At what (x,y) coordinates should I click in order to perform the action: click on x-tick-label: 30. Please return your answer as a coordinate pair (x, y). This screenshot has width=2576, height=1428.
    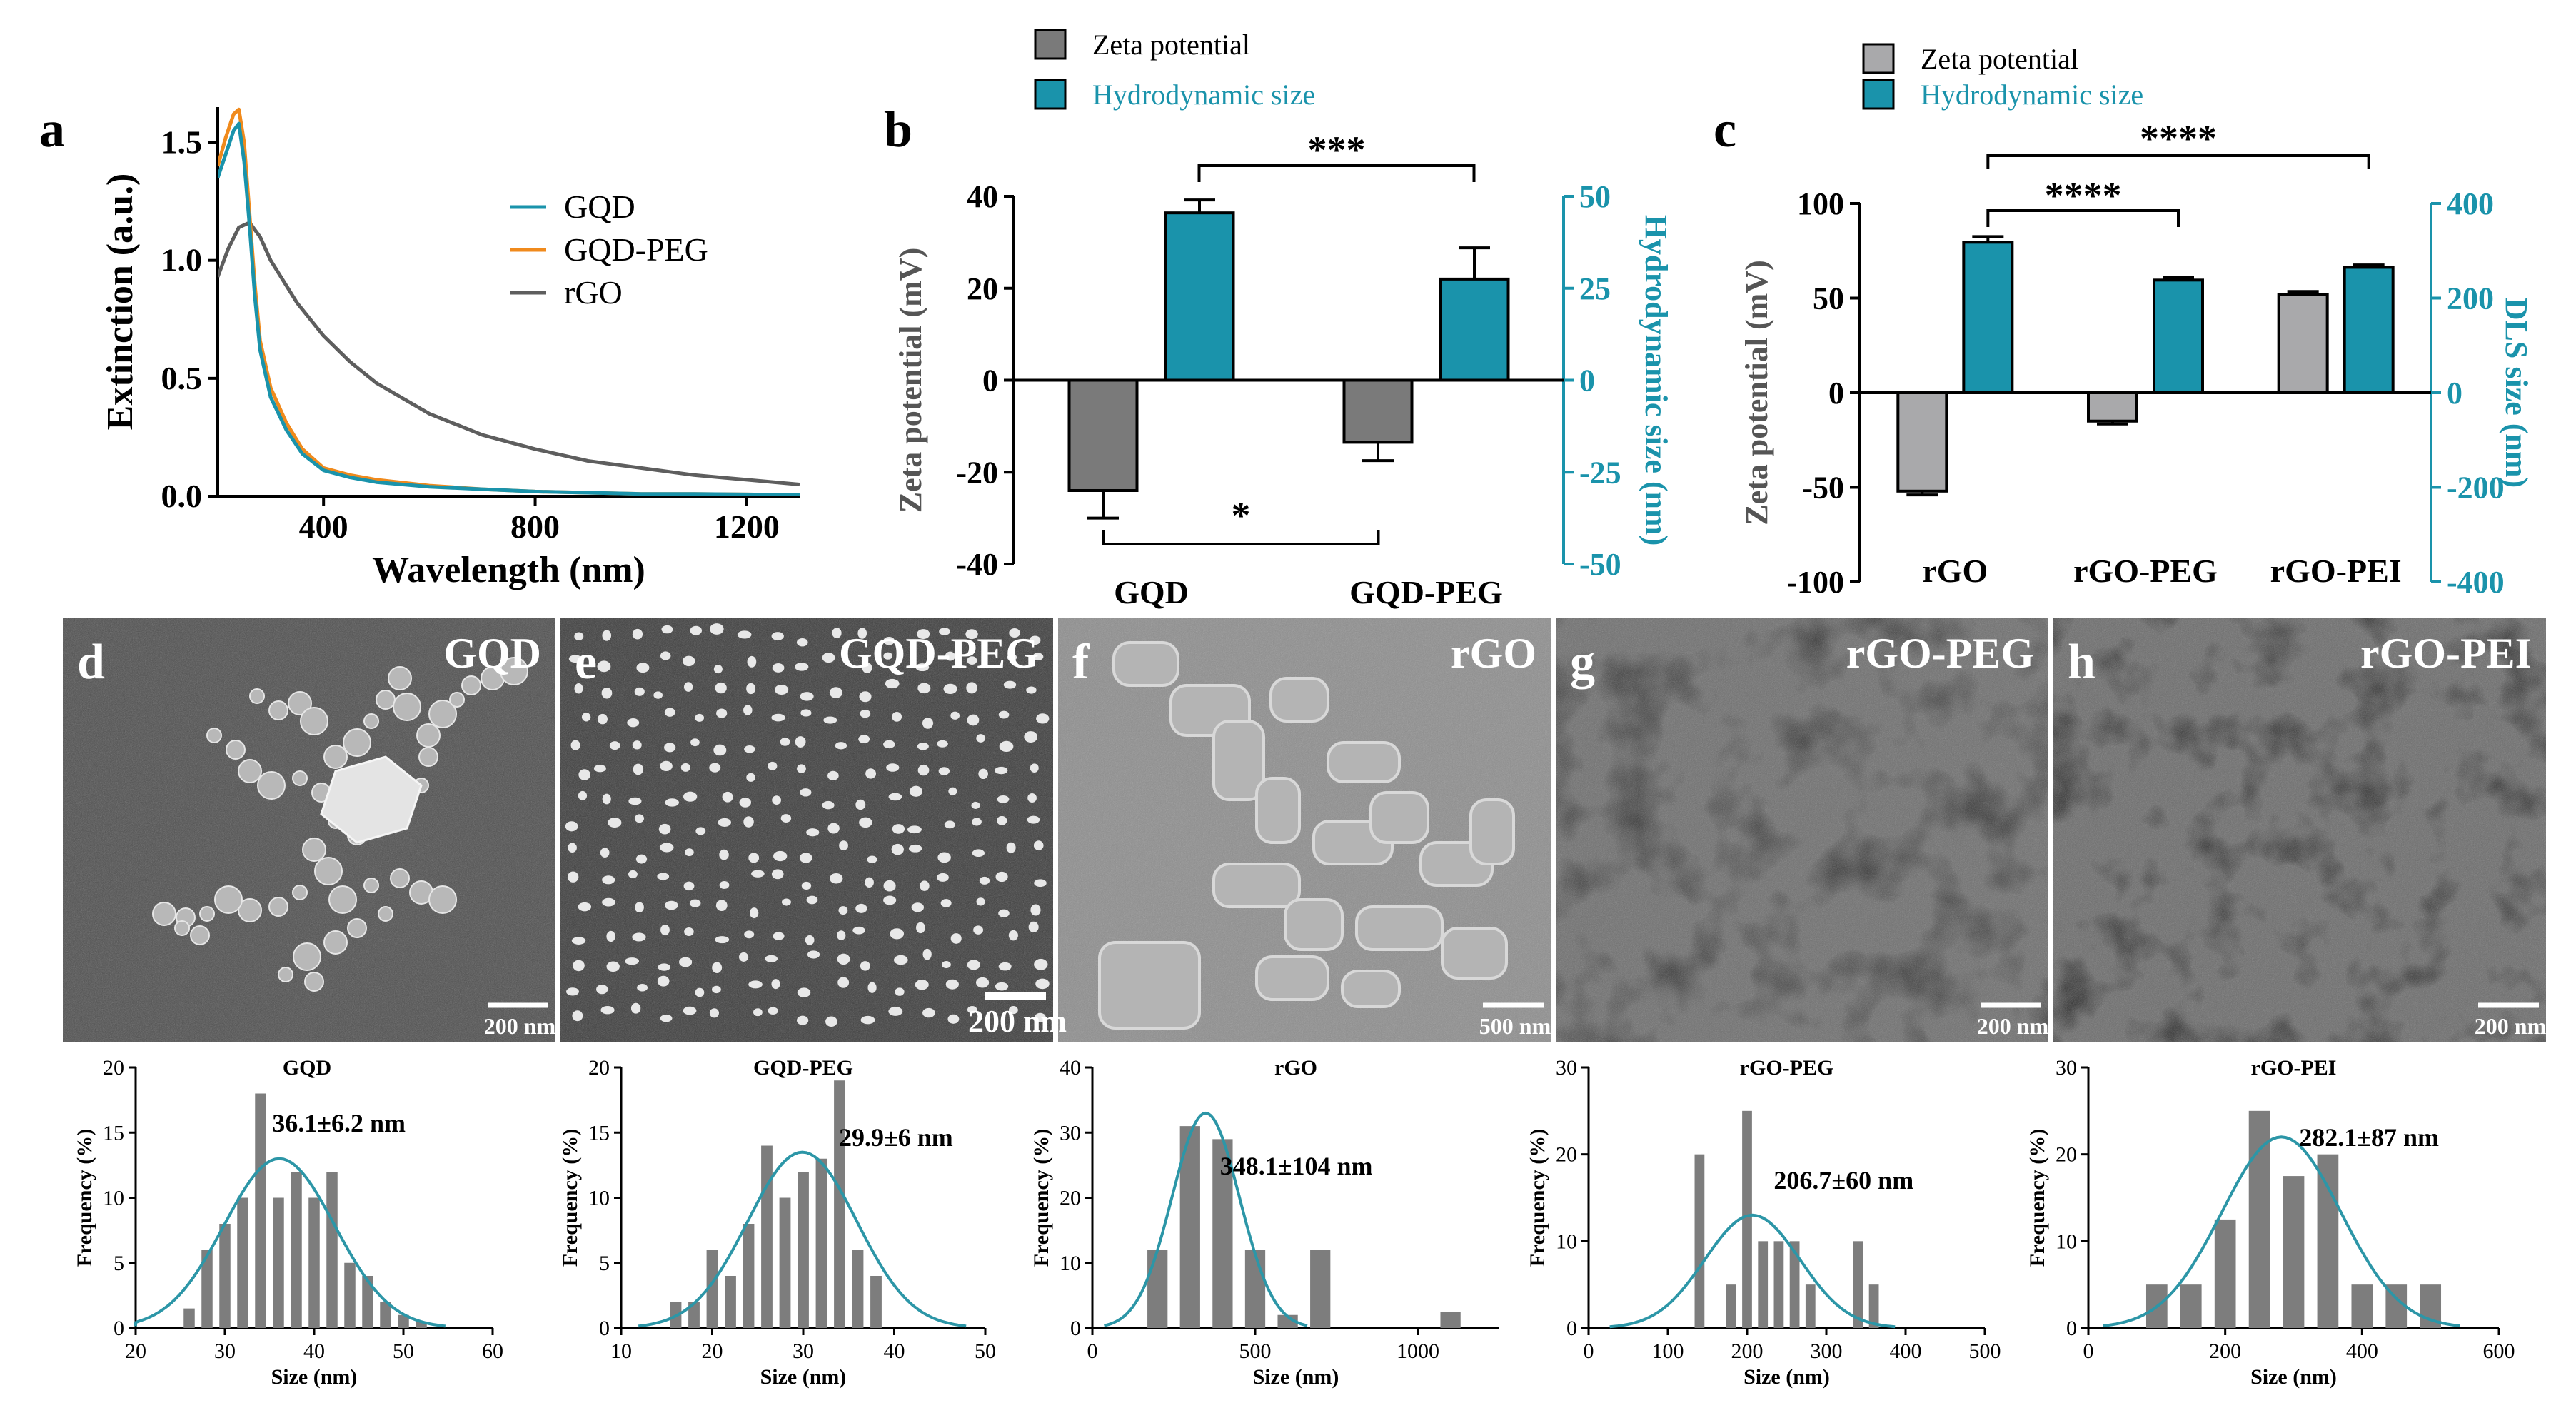
    Looking at the image, I should click on (225, 1351).